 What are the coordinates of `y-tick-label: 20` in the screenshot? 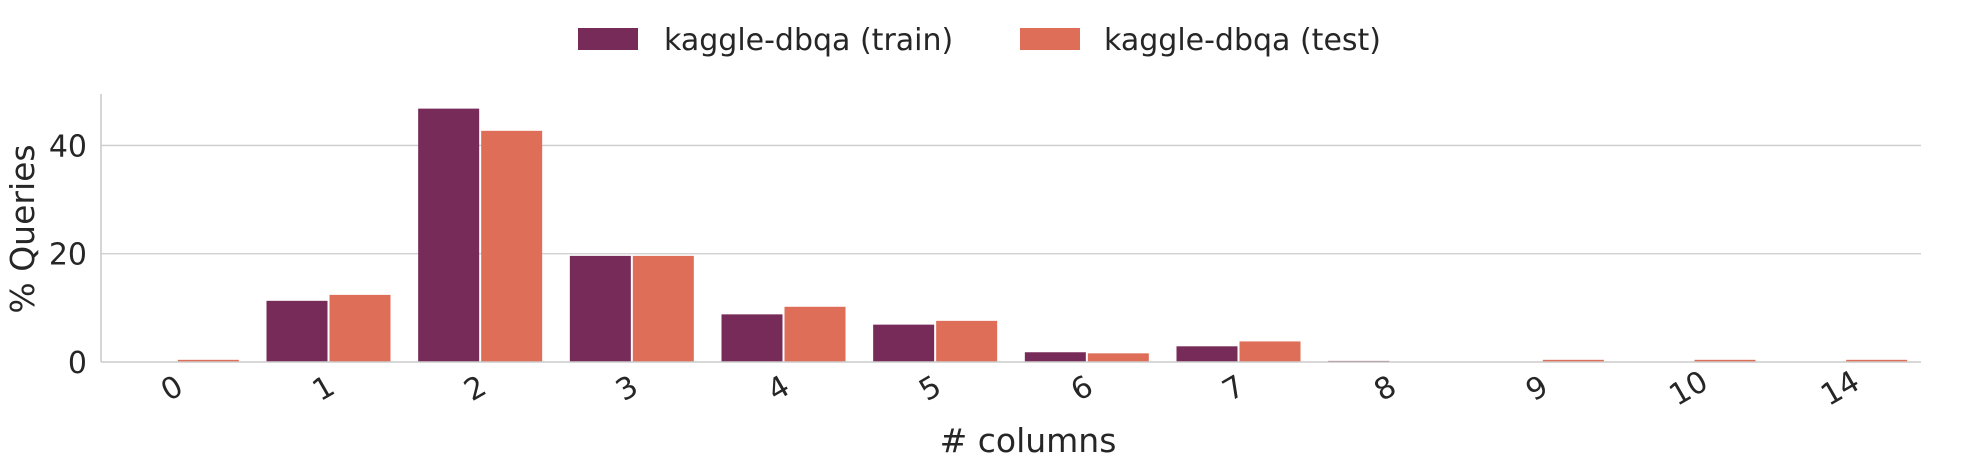 It's located at (68, 255).